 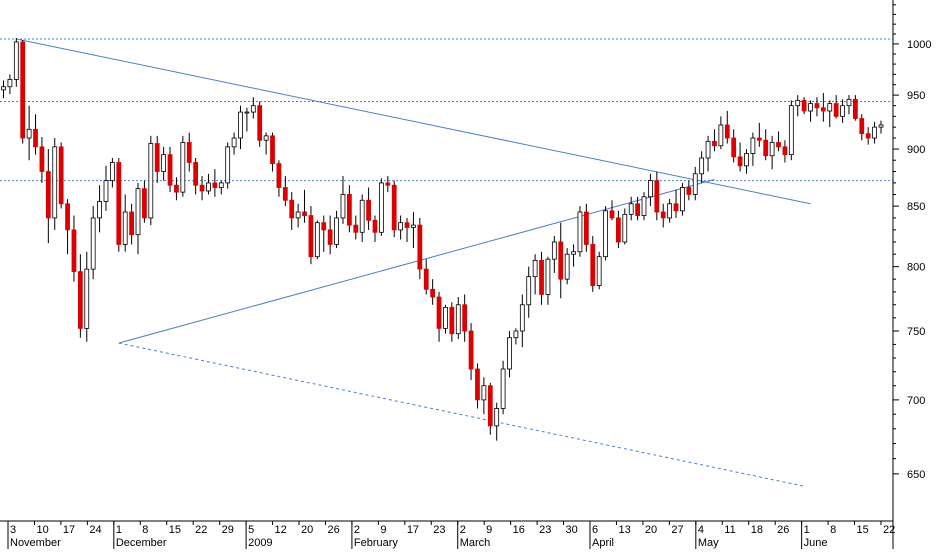 I want to click on x-day-label: 13, so click(x=624, y=530).